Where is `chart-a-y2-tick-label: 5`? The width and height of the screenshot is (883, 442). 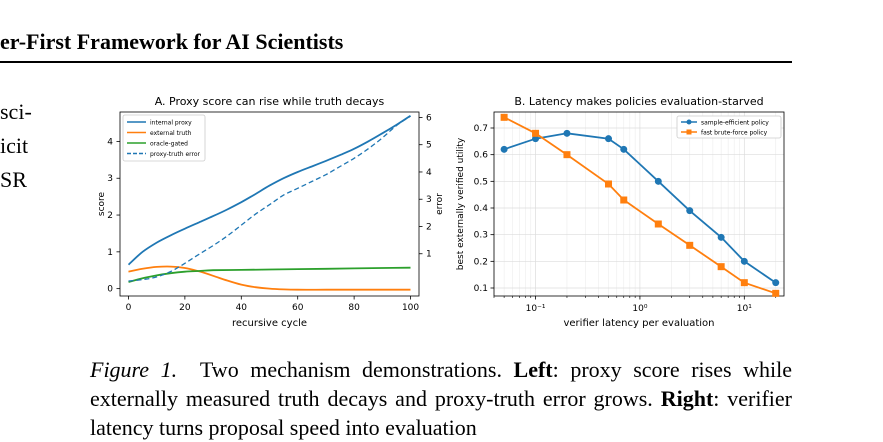 chart-a-y2-tick-label: 5 is located at coordinates (429, 146).